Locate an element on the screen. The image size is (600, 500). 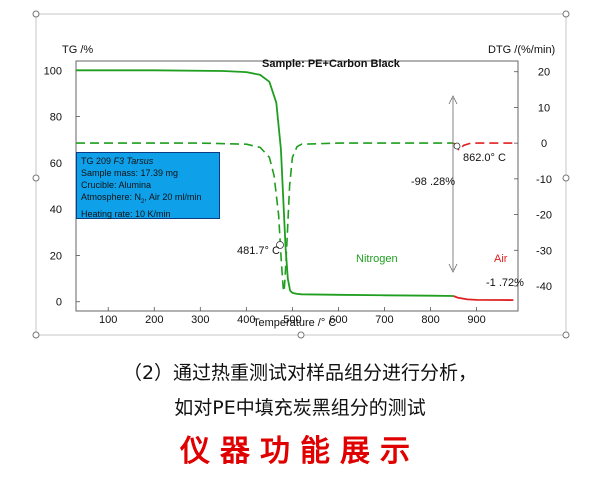
chart-title: Sample: PE+Carbon Black is located at coordinates (331, 64).